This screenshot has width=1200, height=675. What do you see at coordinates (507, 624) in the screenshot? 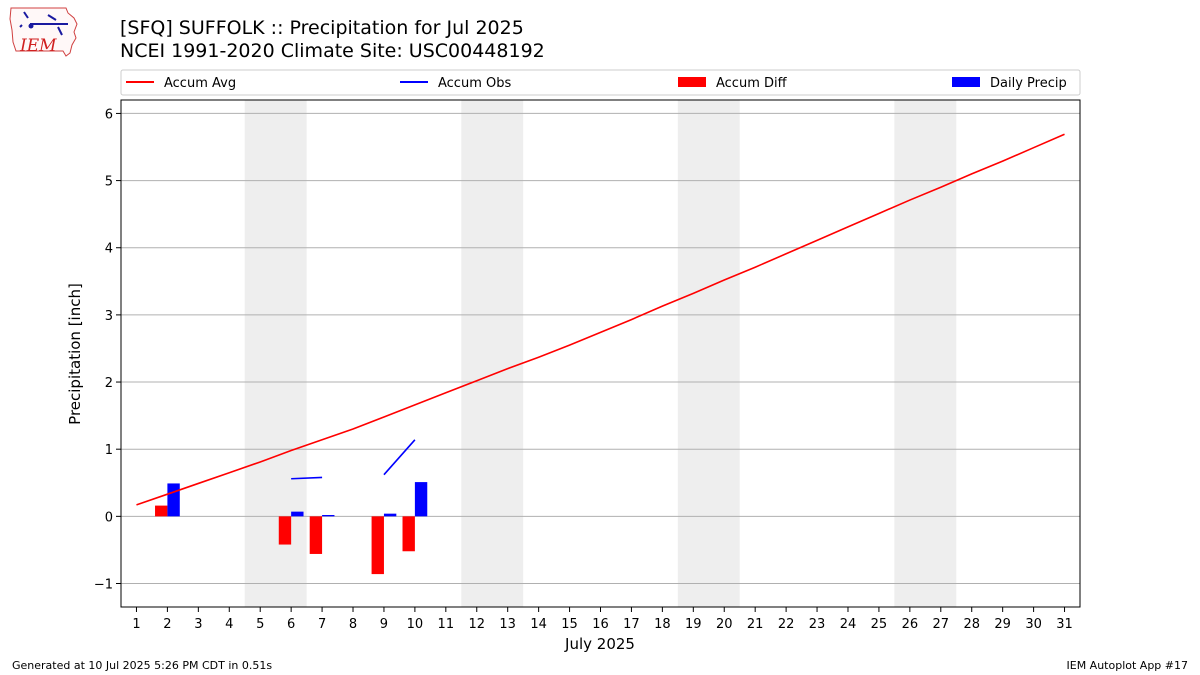
I see `x-tick-label: 13` at bounding box center [507, 624].